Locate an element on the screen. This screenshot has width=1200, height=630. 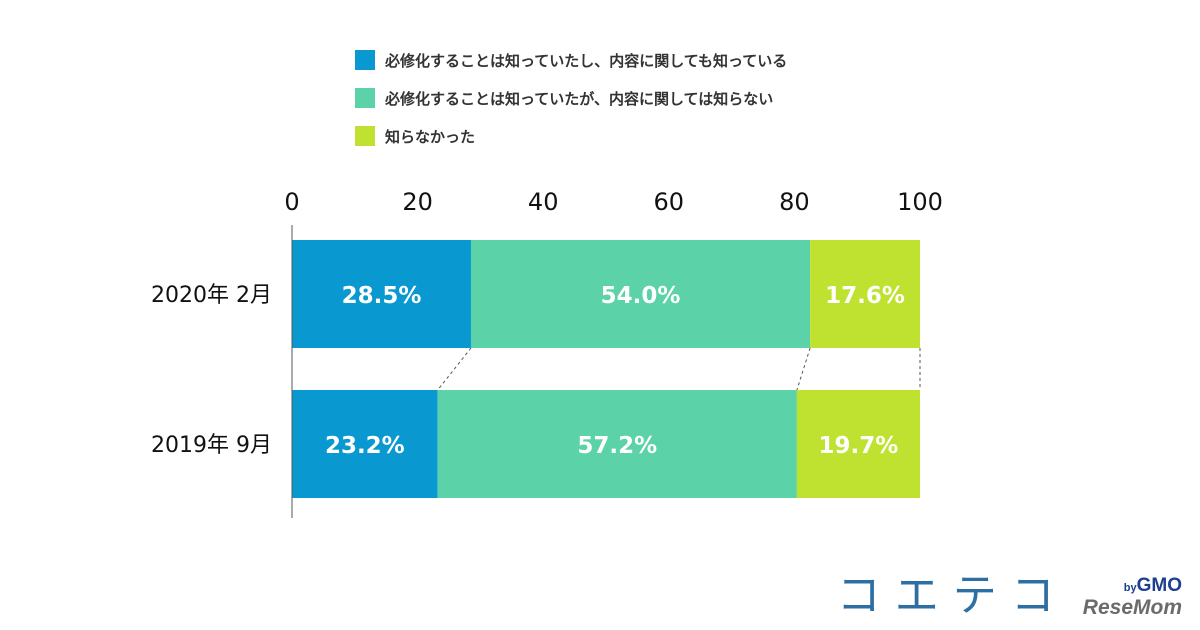
brand-by-small: by is located at coordinates (1130, 588).